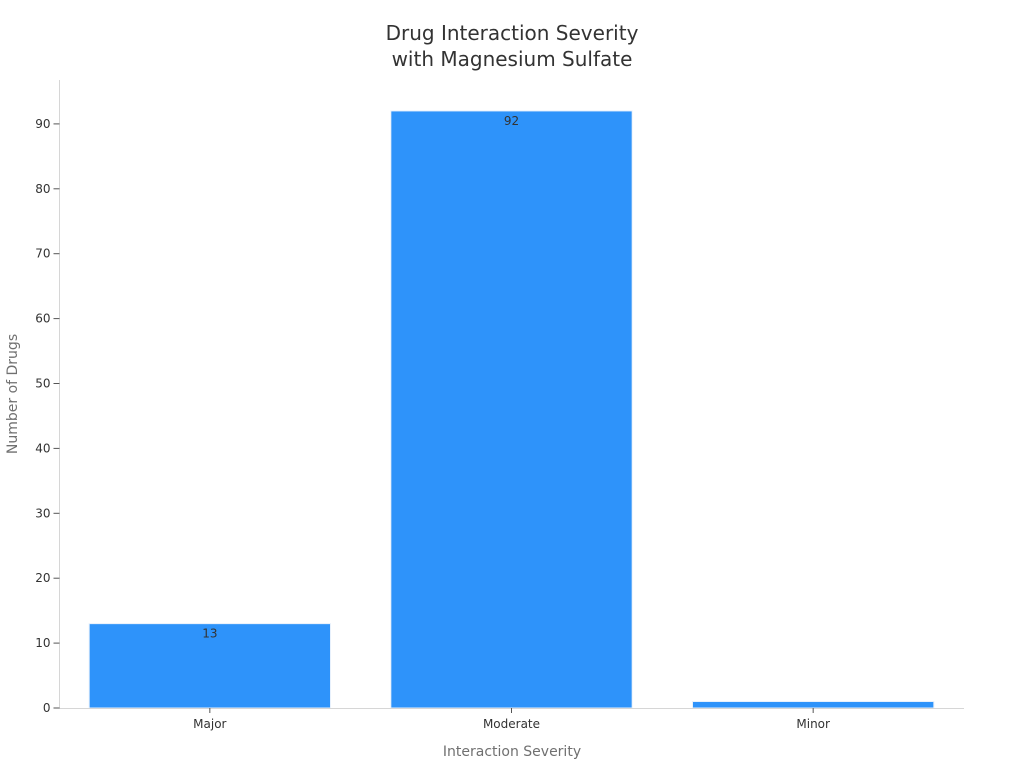 The image size is (1024, 768). I want to click on y-tick-label: 0, so click(47, 708).